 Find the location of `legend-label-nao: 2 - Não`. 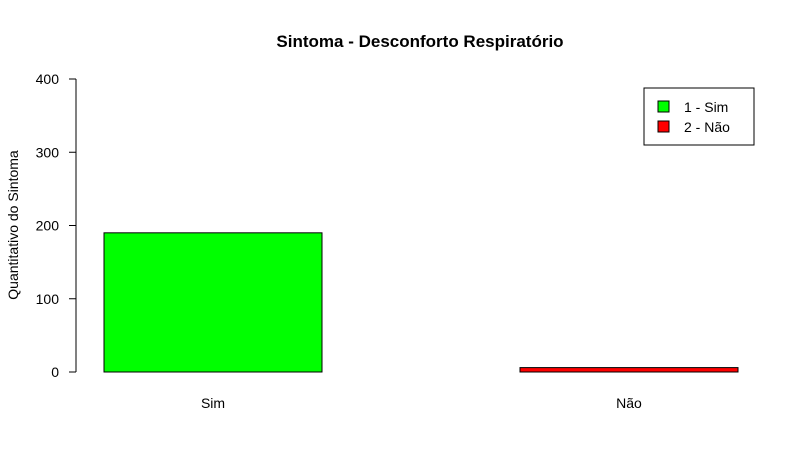

legend-label-nao: 2 - Não is located at coordinates (707, 127).